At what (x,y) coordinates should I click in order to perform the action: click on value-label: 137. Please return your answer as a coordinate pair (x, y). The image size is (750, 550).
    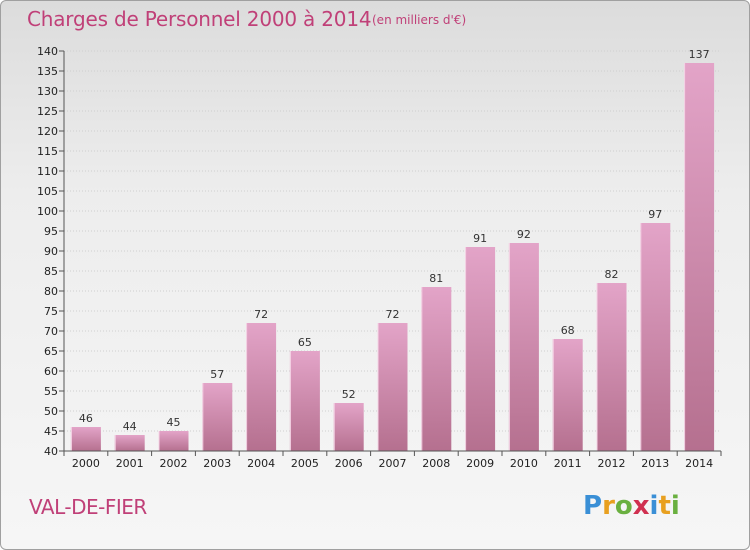
    Looking at the image, I should click on (699, 54).